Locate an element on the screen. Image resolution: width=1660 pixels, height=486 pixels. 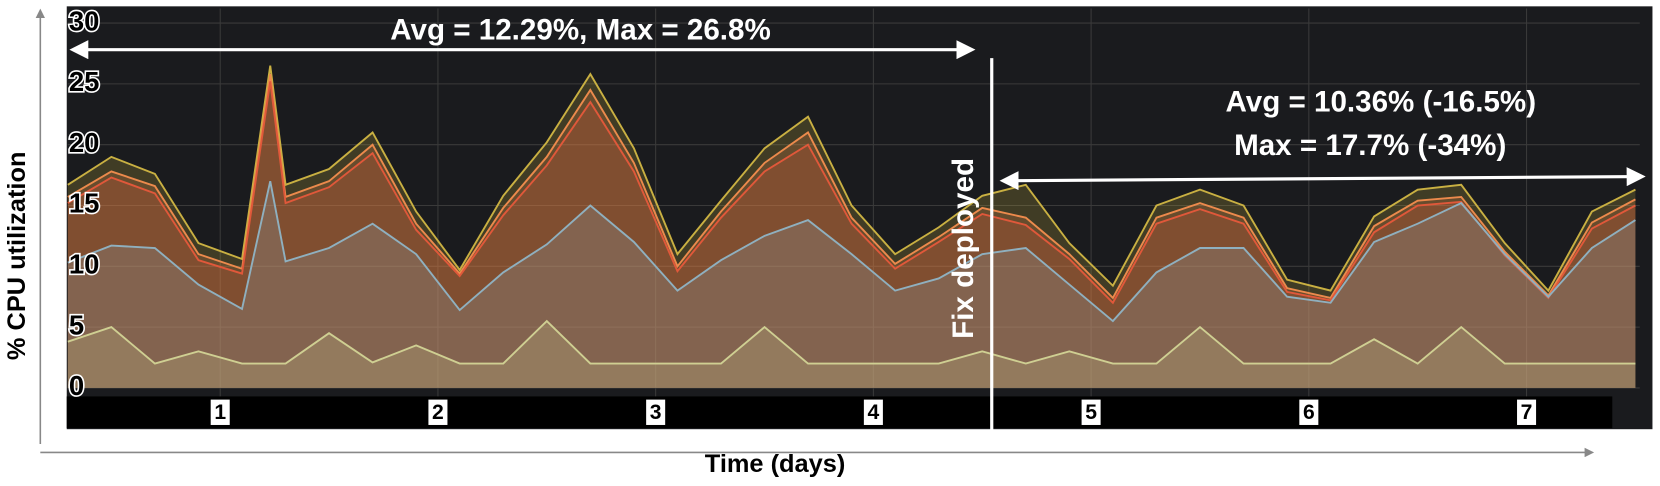
y-tick-label: 10 is located at coordinates (84, 264).